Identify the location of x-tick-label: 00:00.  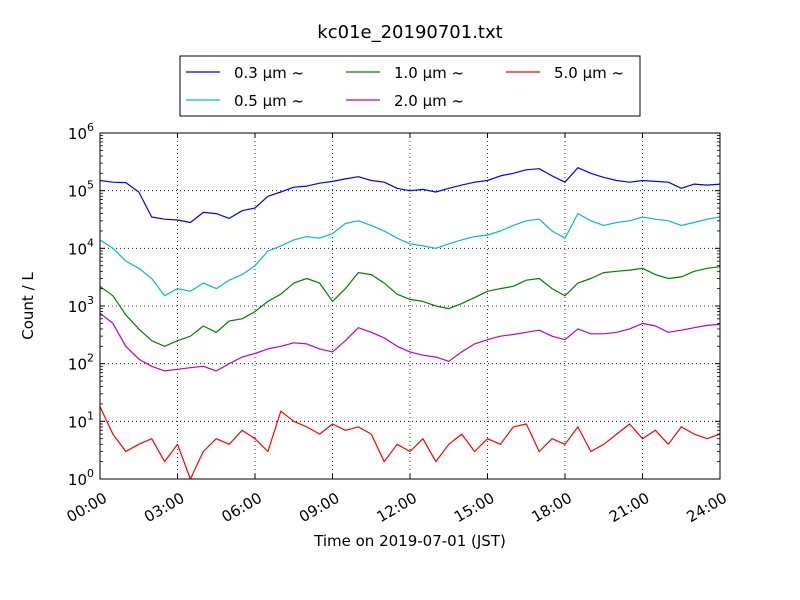
(87, 507).